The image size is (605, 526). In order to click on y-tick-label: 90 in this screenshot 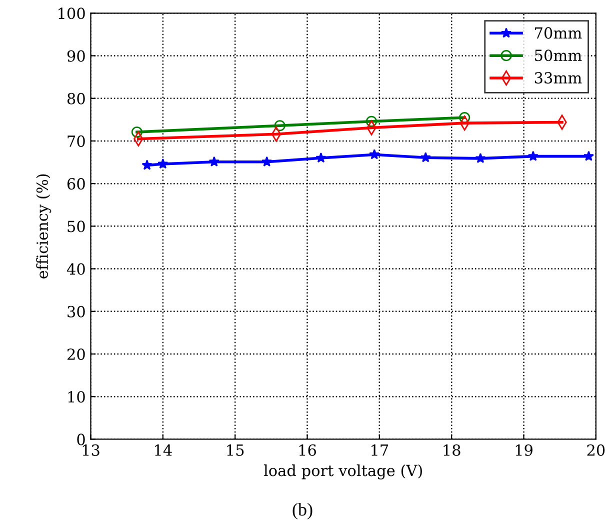, I will do `click(76, 56)`.